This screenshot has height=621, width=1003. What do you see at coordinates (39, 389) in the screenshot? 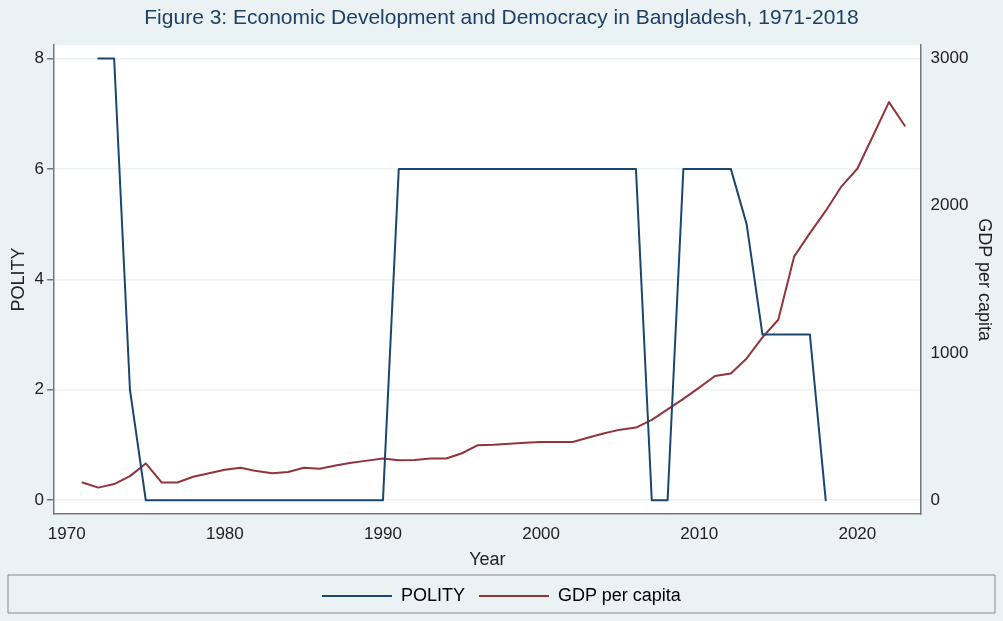
I see `y-tick-label: 2` at bounding box center [39, 389].